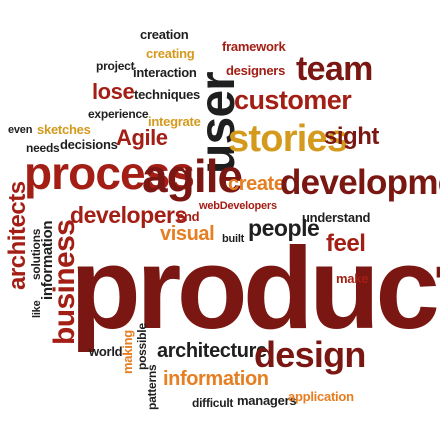 This screenshot has width=440, height=440. What do you see at coordinates (267, 400) in the screenshot?
I see `word-managers: managers` at bounding box center [267, 400].